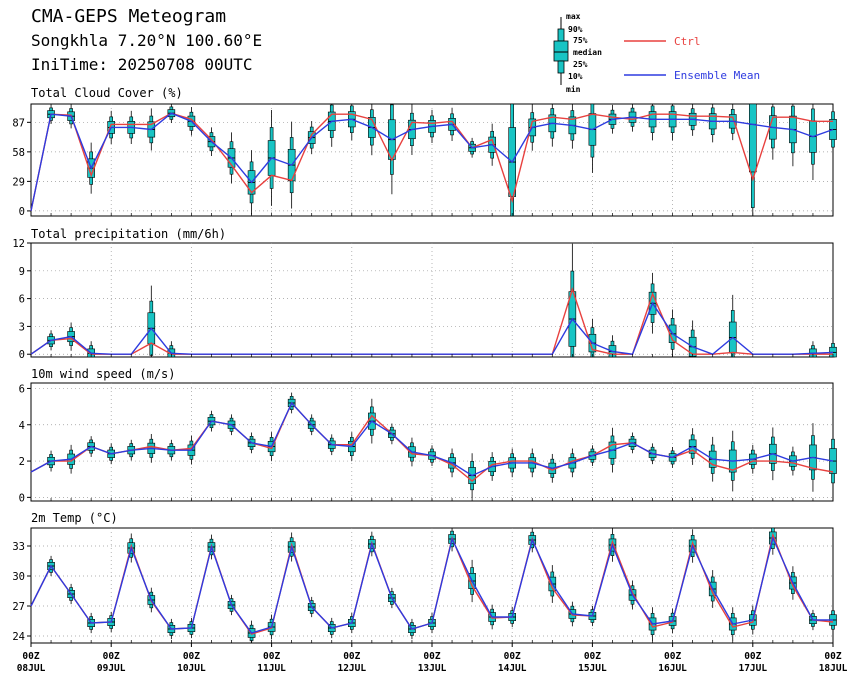 The height and width of the screenshot is (680, 858). I want to click on y-tick-label: 24, so click(18, 637).